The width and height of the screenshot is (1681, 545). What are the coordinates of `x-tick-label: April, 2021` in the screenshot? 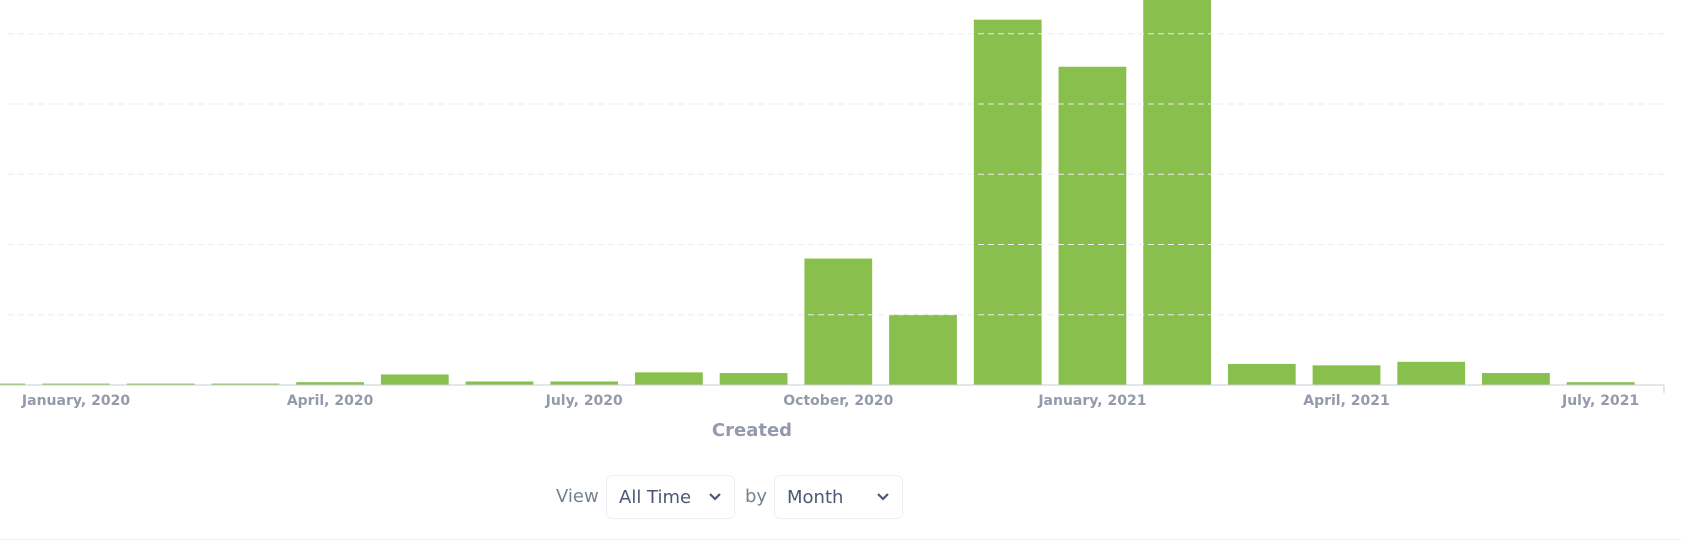 It's located at (1346, 401).